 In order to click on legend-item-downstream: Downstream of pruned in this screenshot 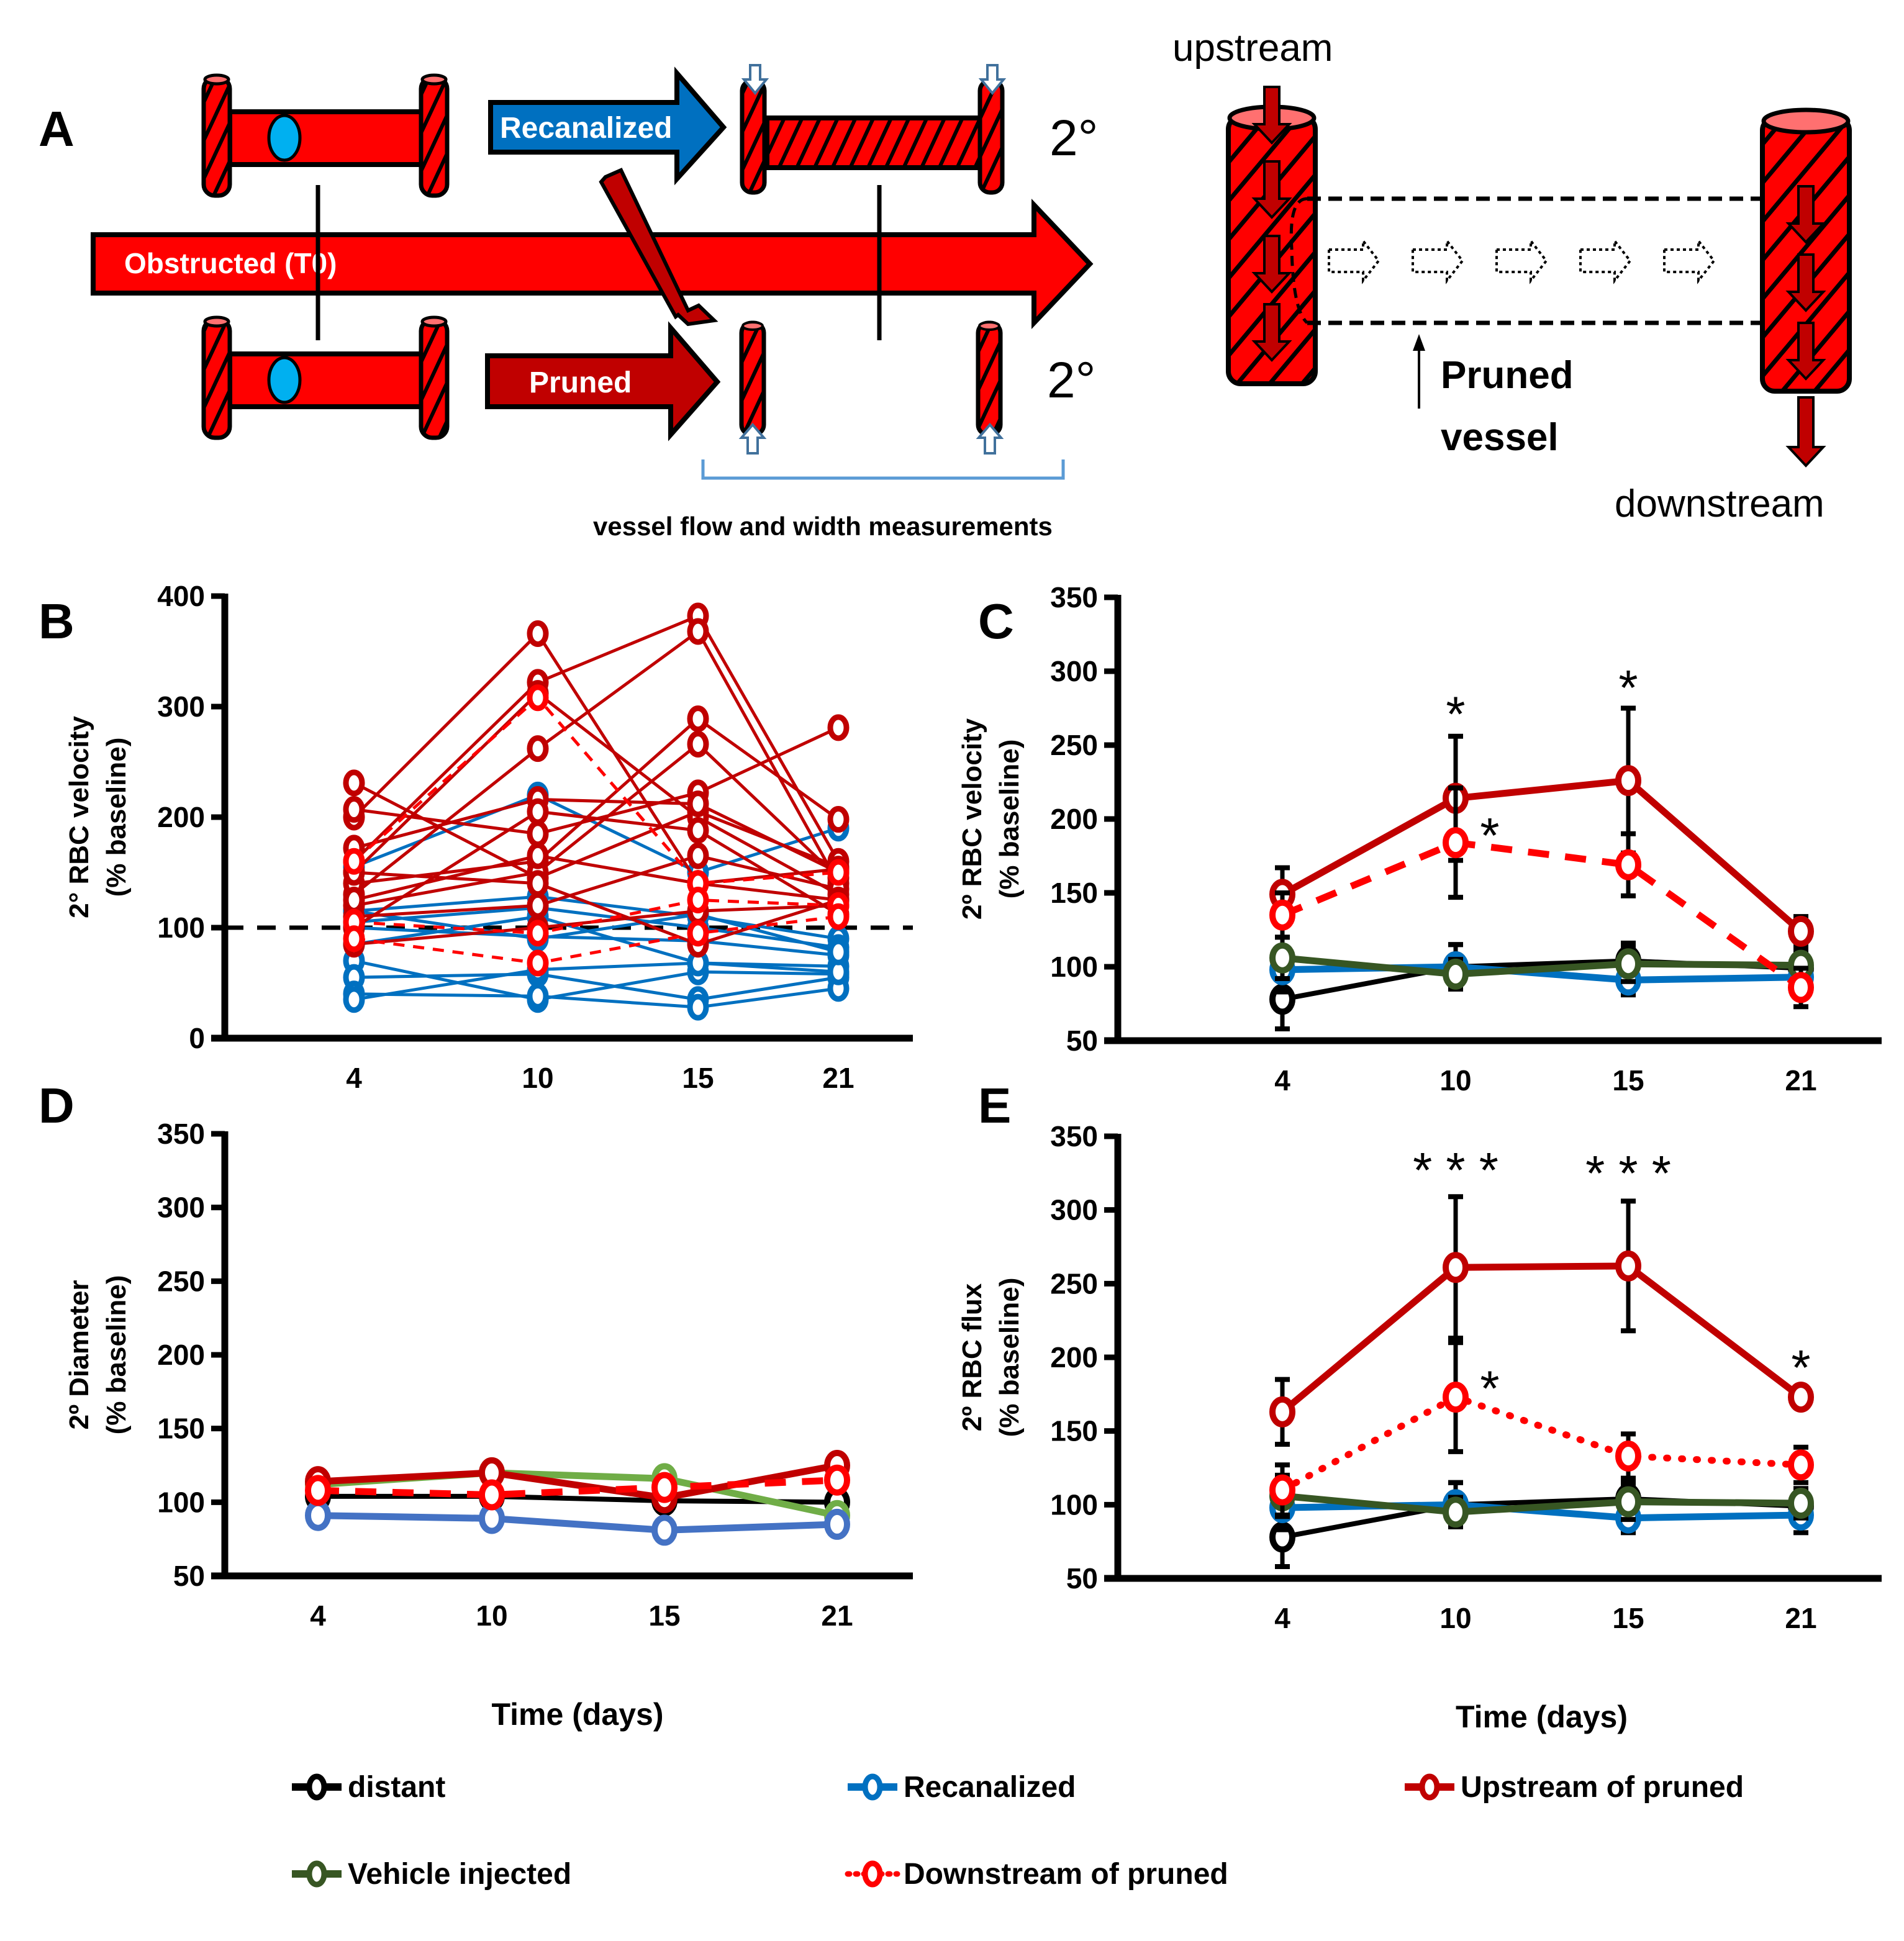, I will do `click(1036, 1874)`.